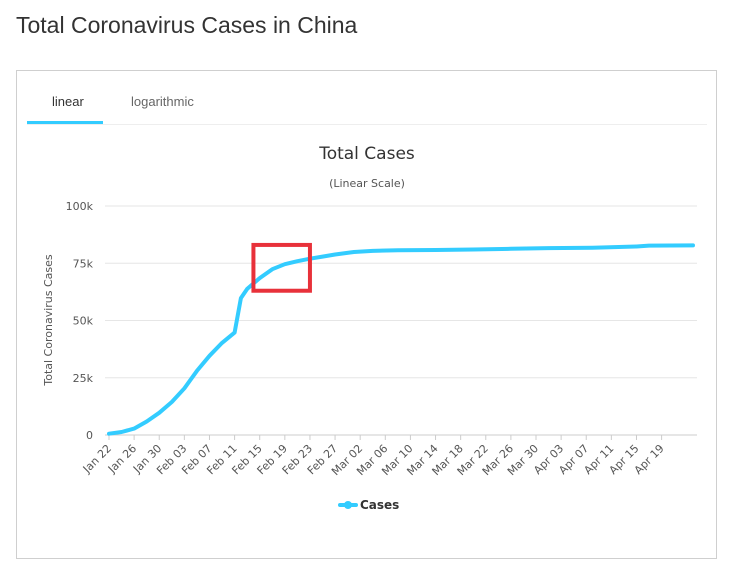  I want to click on chart-subtitle: (Linear Scale), so click(367, 183).